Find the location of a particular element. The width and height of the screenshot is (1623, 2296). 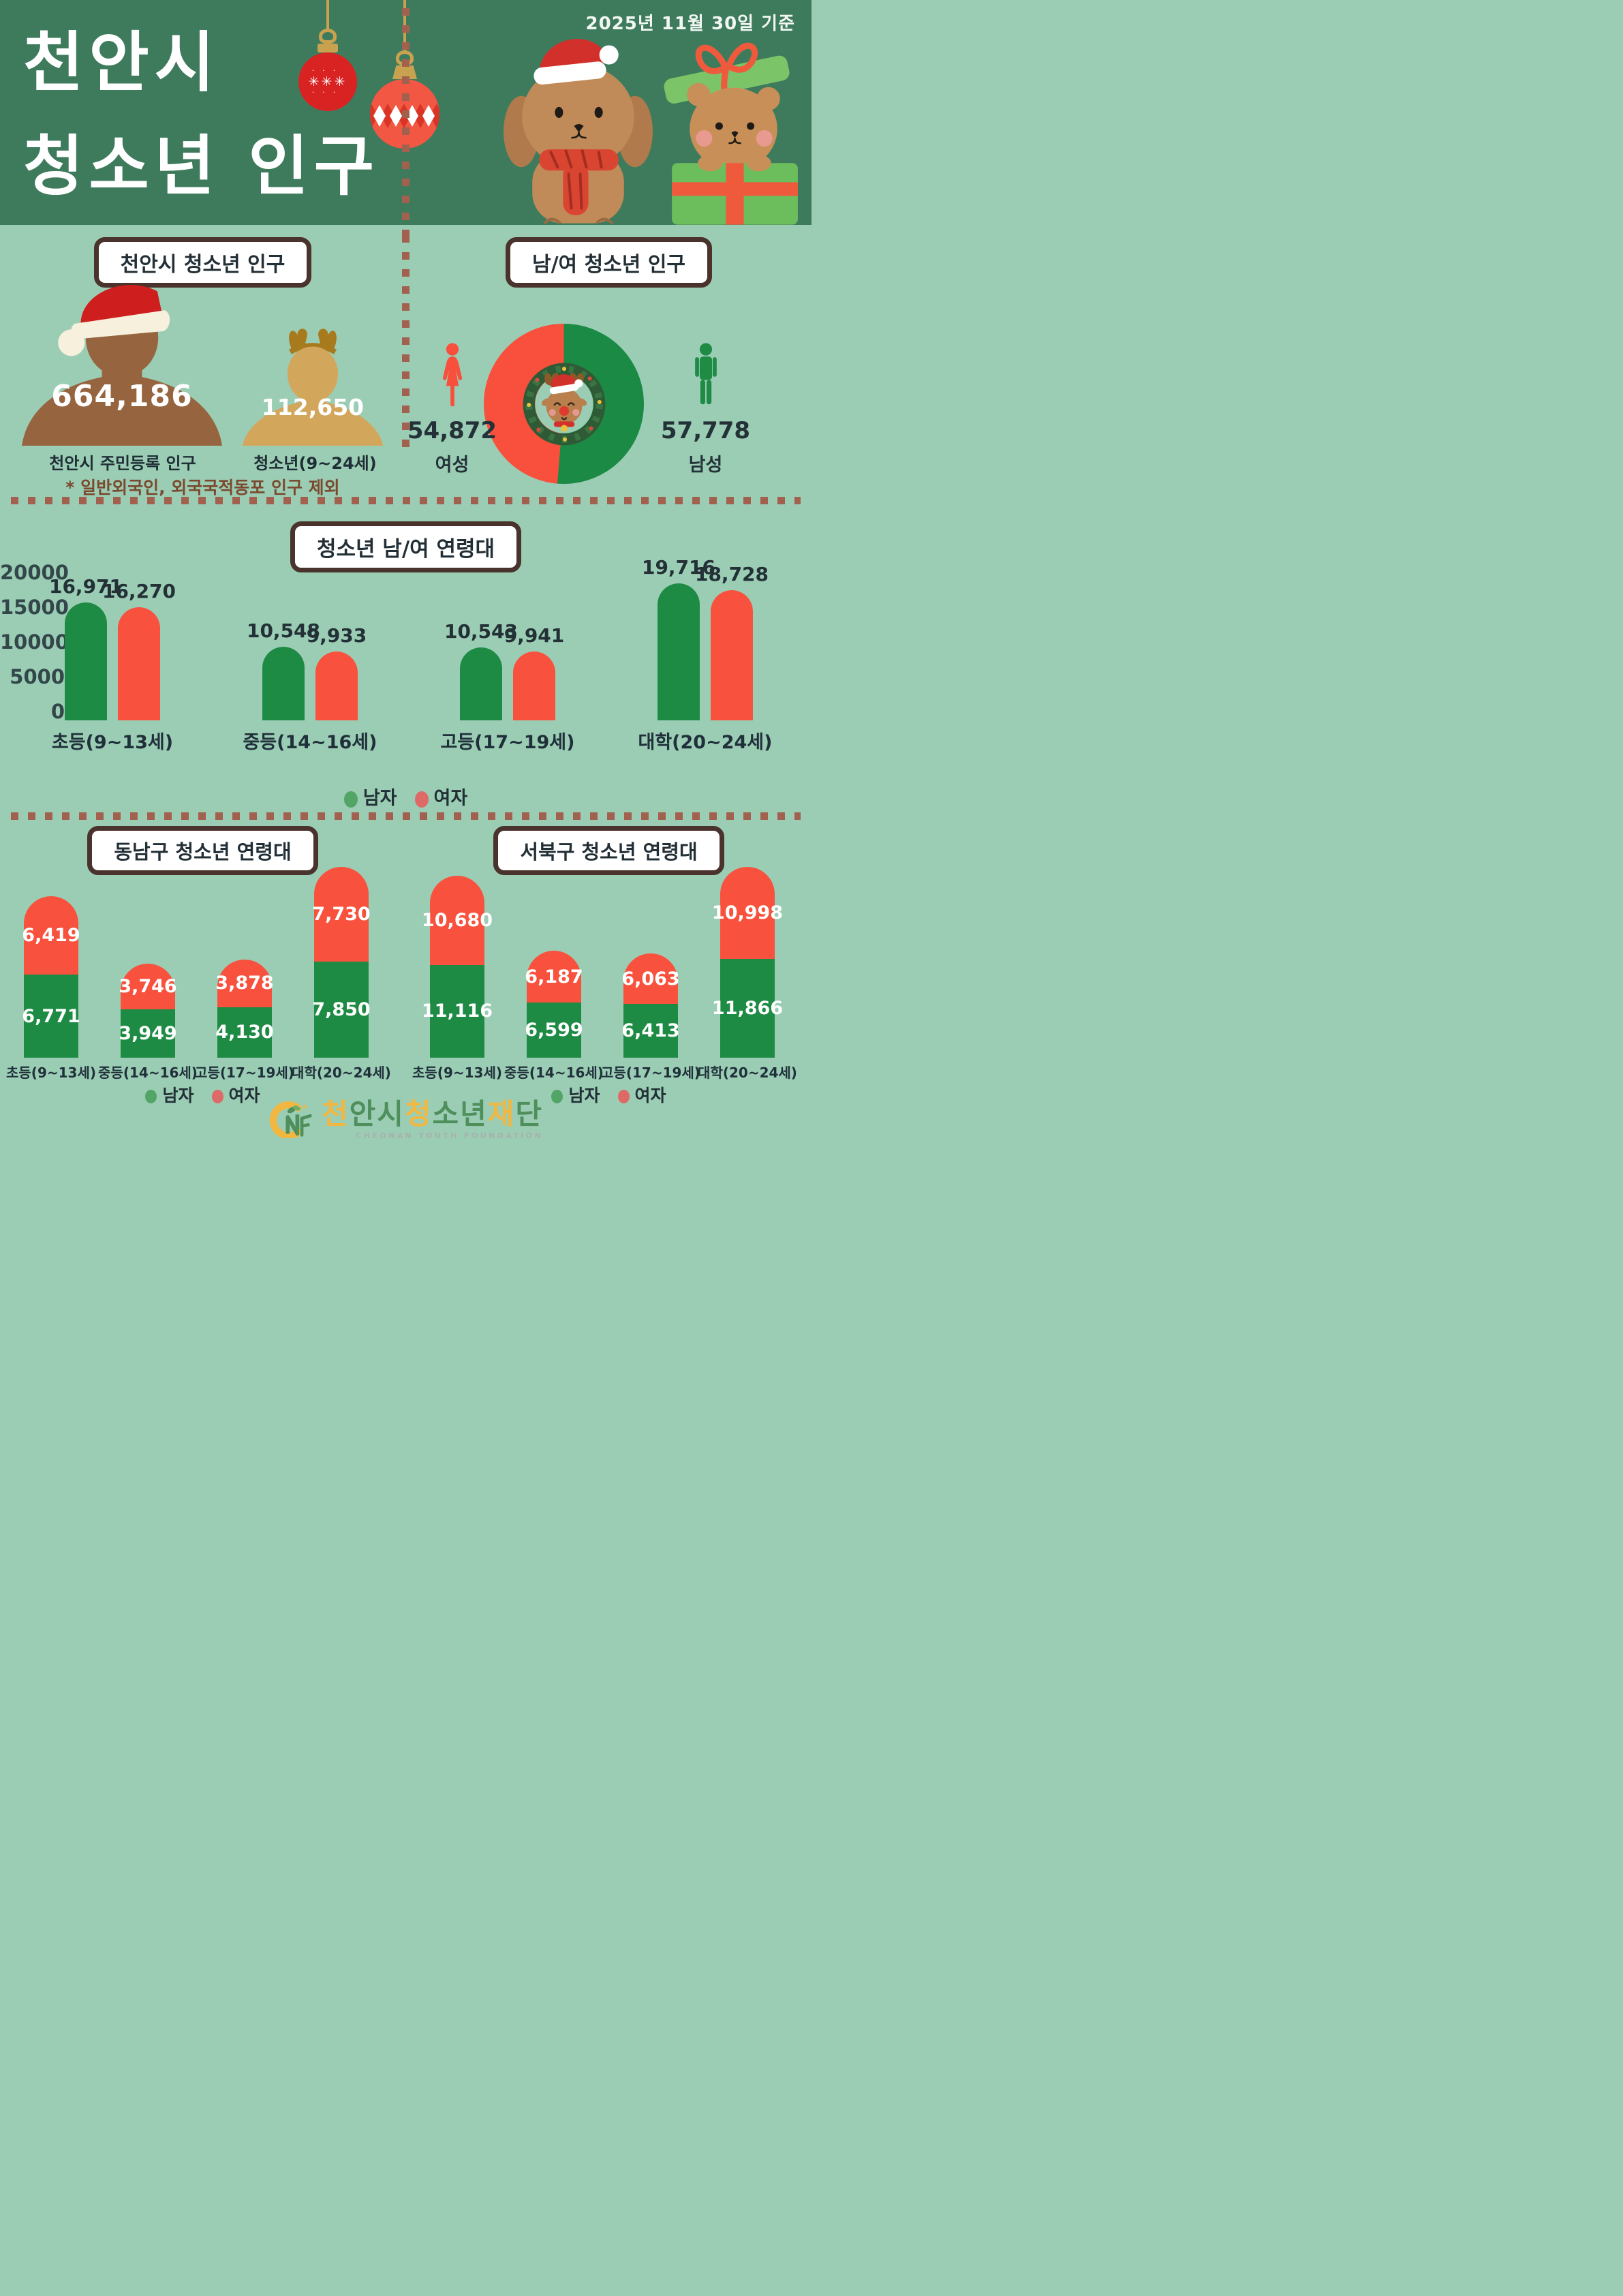

bar-category-2: 고등(17~19세) is located at coordinates (507, 743).